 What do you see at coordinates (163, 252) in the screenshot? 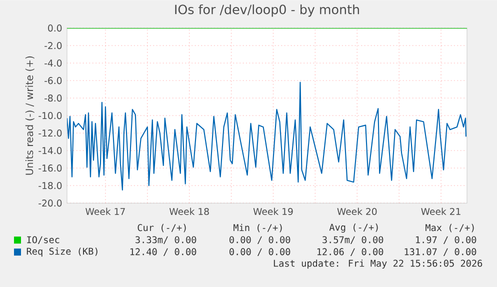
I see `text: 12.40 / 0.00` at bounding box center [163, 252].